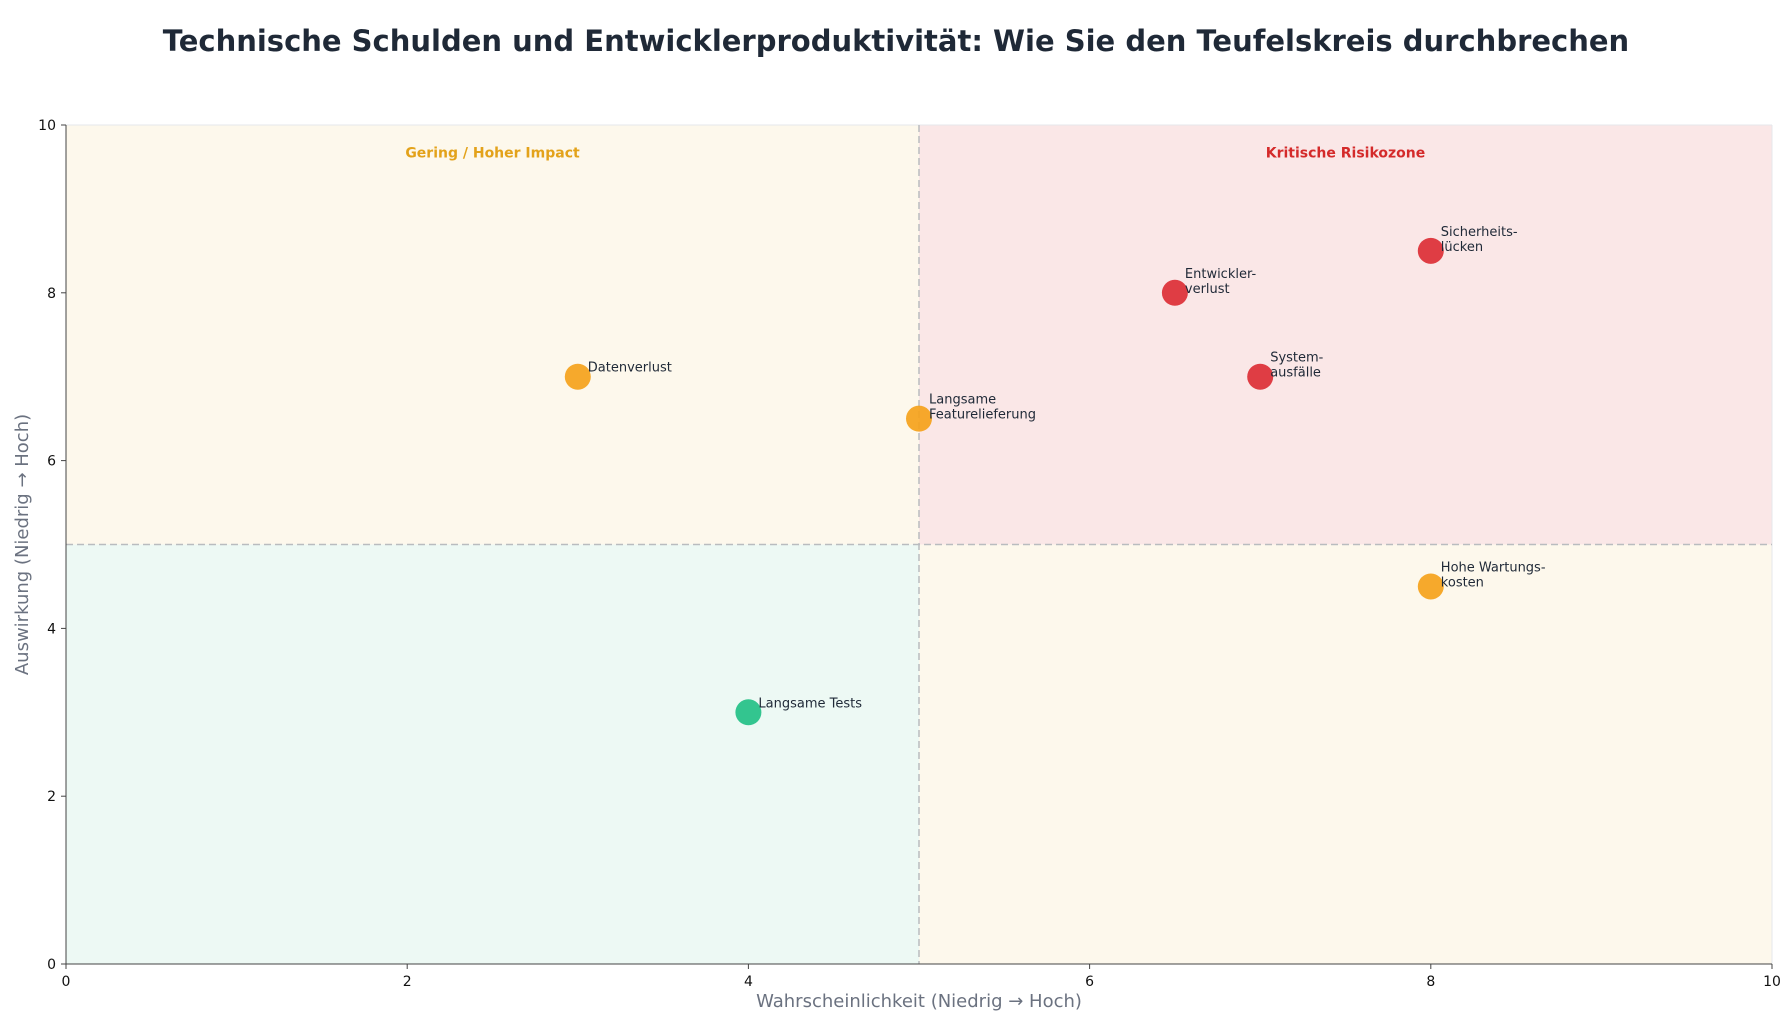 The height and width of the screenshot is (1024, 1792). What do you see at coordinates (1346, 154) in the screenshot?
I see `quadrant-label: Kritische Risikozone` at bounding box center [1346, 154].